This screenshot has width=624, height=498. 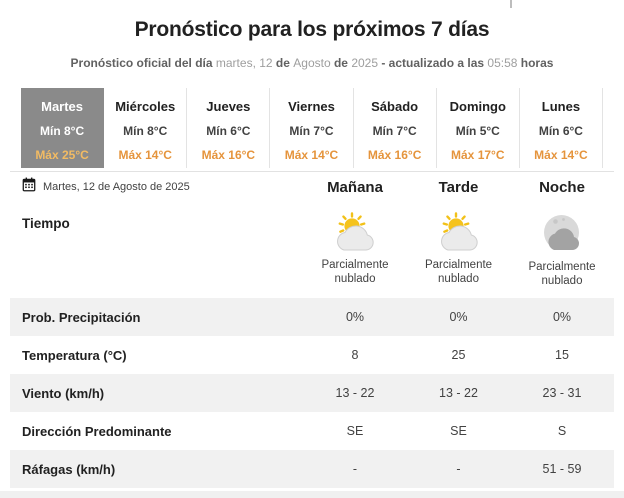 I want to click on row-value: S, so click(x=562, y=431).